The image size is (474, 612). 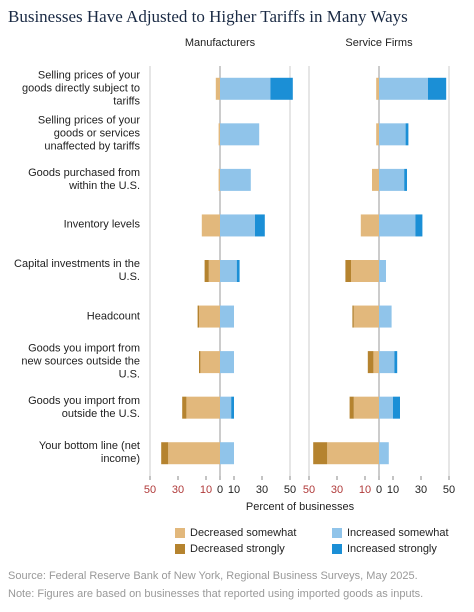 I want to click on category-label: Headcount, so click(x=113, y=316).